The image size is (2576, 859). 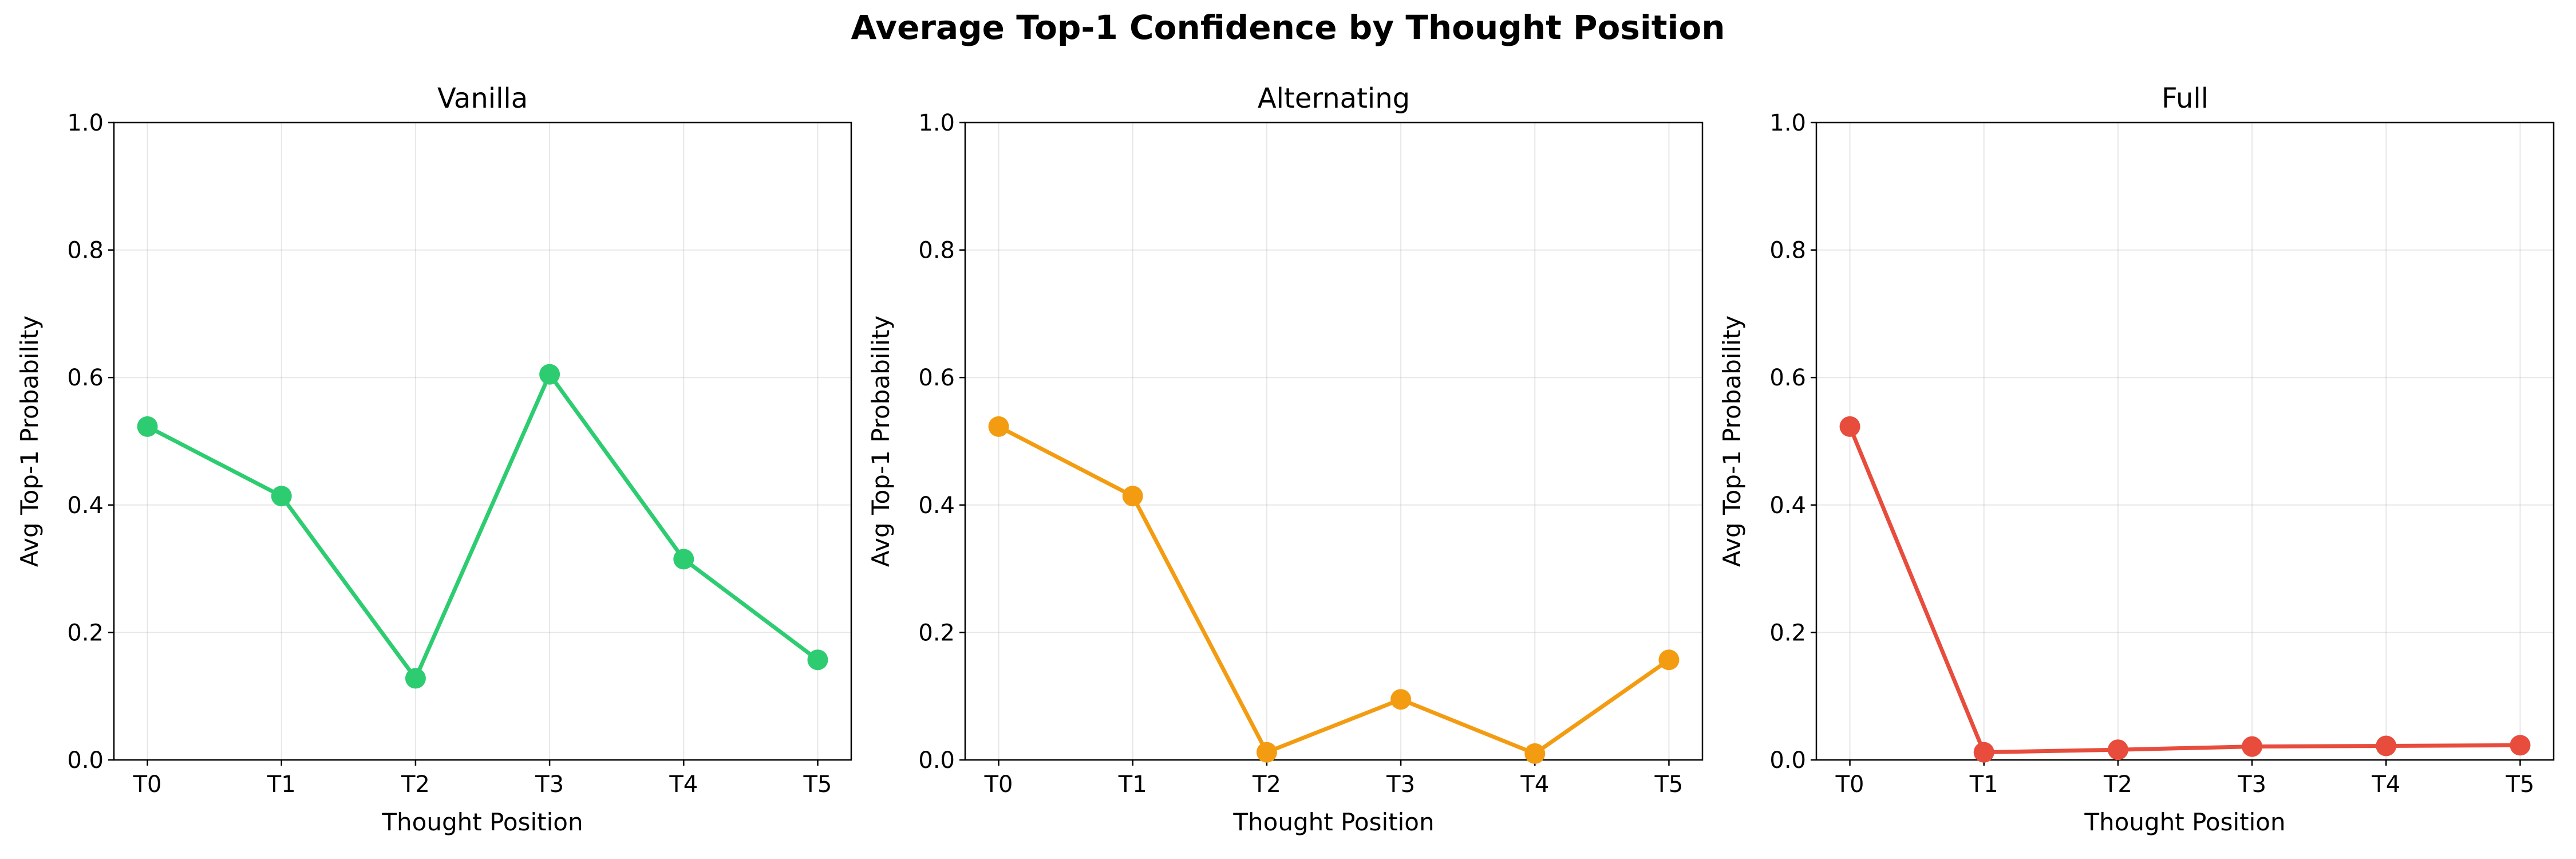 I want to click on subplot-title: Alternating, so click(x=1334, y=99).